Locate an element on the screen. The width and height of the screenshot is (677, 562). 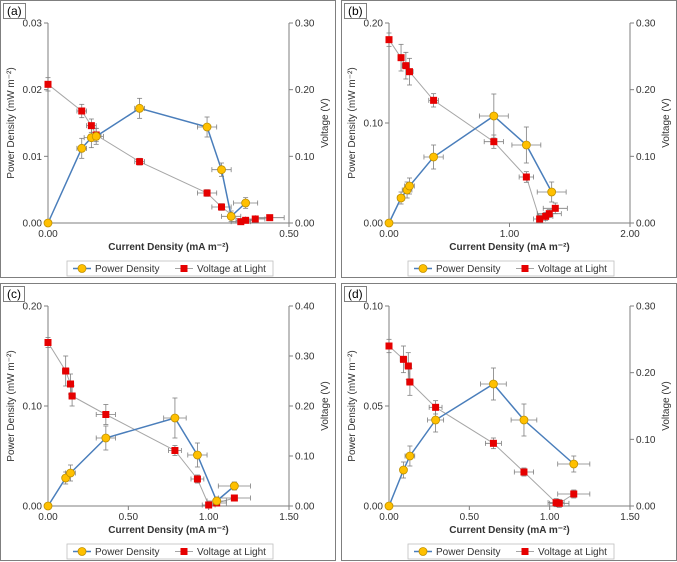
panel-label: (c) is located at coordinates (14, 294).